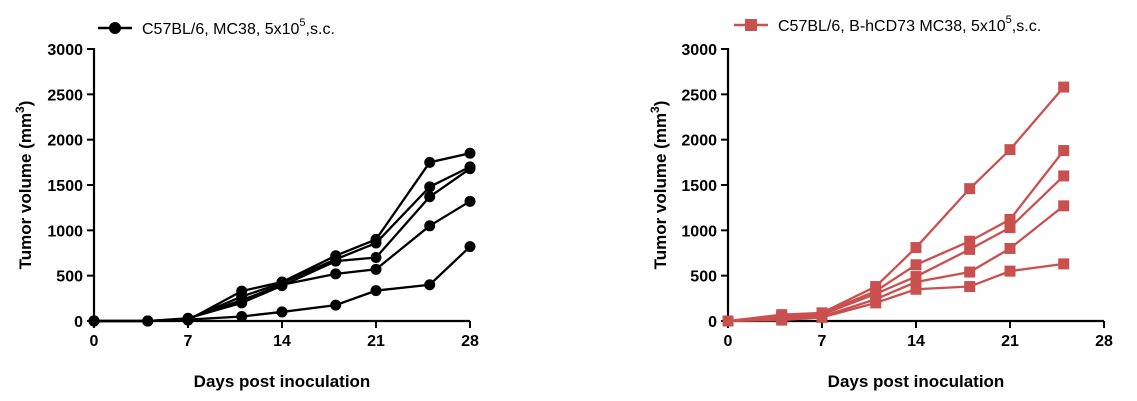 This screenshot has height=401, width=1137. Describe the element at coordinates (909, 24) in the screenshot. I see `legend-label: C57BL/6, B-hCD73 MC38, 5x105,s.c.` at that location.